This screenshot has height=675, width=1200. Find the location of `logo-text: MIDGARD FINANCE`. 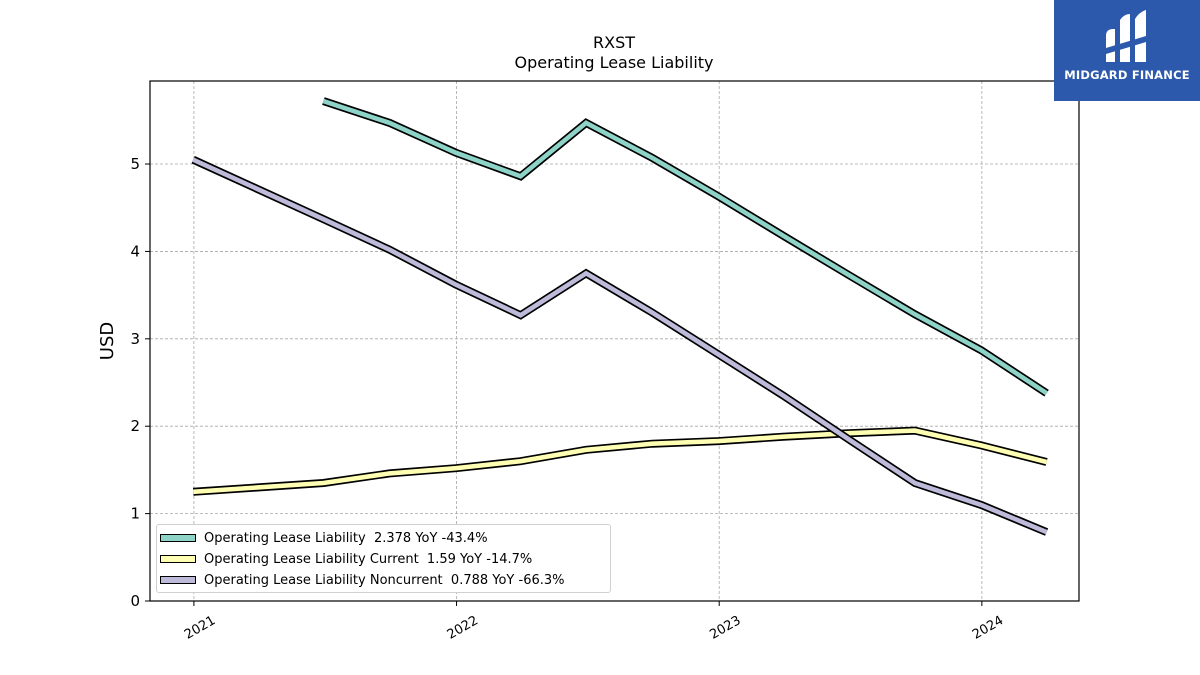

logo-text: MIDGARD FINANCE is located at coordinates (1127, 75).